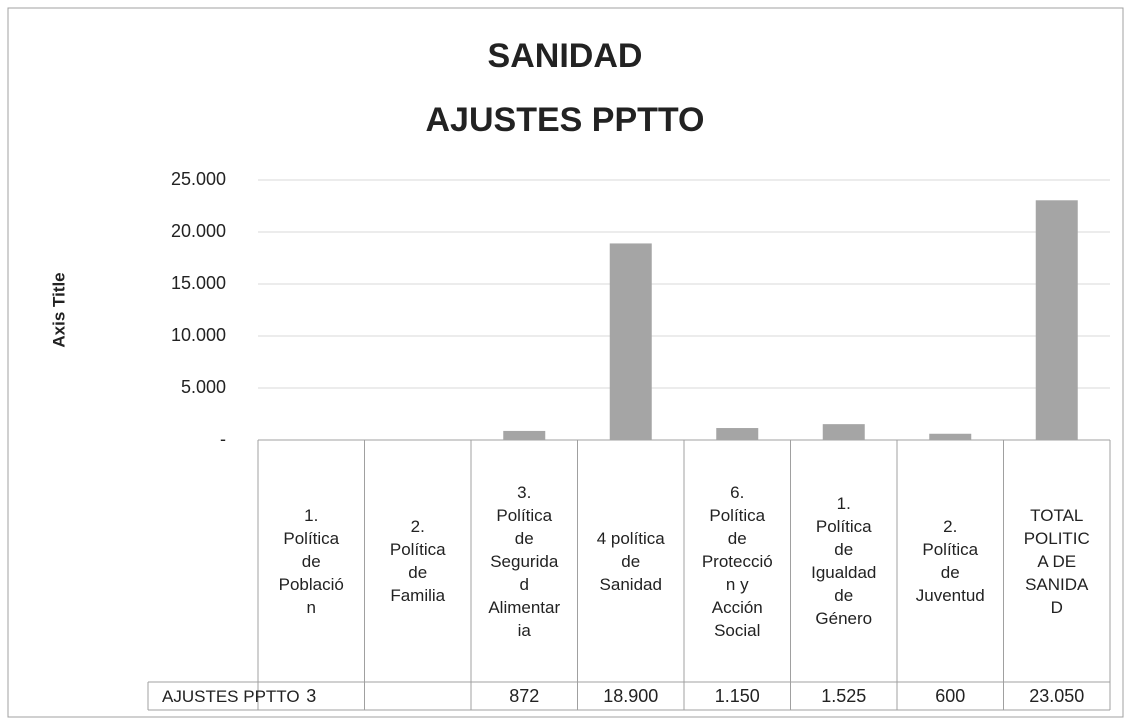 The image size is (1131, 725). Describe the element at coordinates (630, 561) in the screenshot. I see `category-label: 4 política de Sanidad` at that location.